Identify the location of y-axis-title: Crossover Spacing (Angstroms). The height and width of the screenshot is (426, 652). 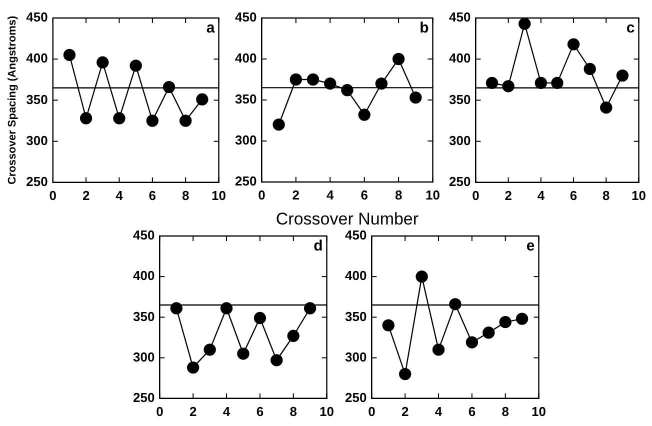
(12, 100).